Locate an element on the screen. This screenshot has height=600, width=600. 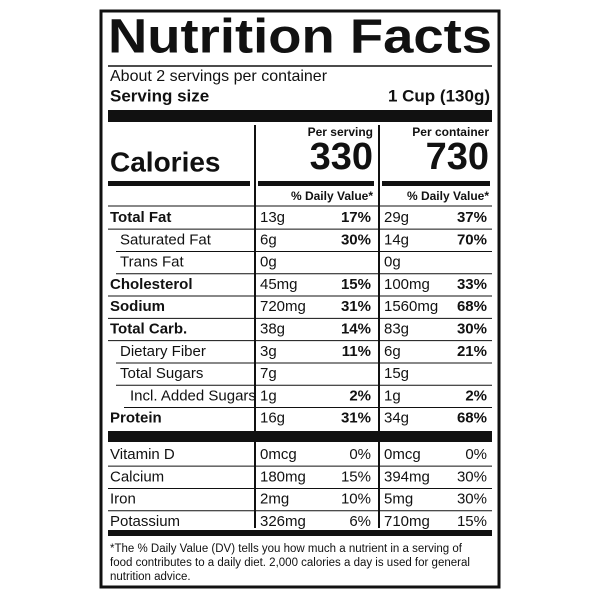
nutrient-name: Cholesterol is located at coordinates (151, 284).